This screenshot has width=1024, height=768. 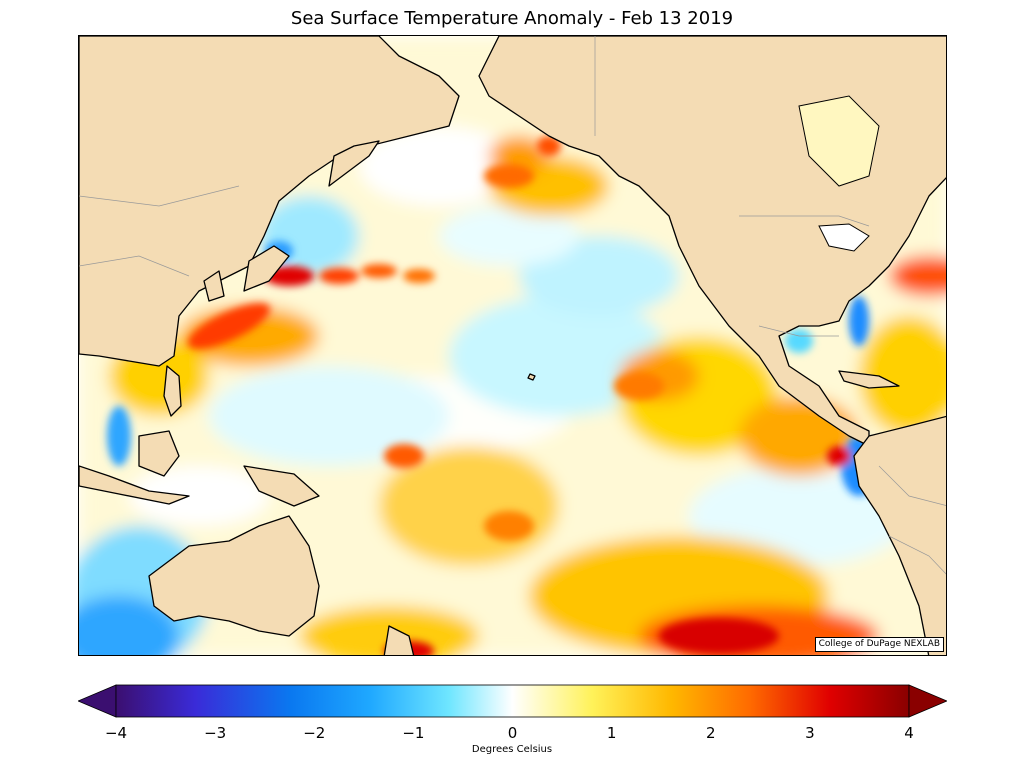 I want to click on sumatra-java, so click(x=134, y=485).